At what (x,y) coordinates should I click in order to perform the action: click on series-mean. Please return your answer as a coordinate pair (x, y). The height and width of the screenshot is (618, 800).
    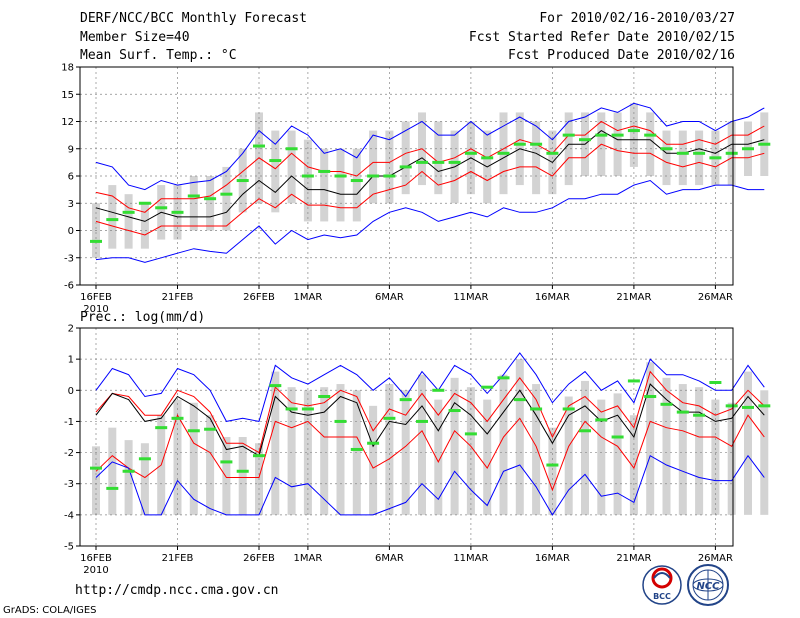
    Looking at the image, I should click on (430, 175).